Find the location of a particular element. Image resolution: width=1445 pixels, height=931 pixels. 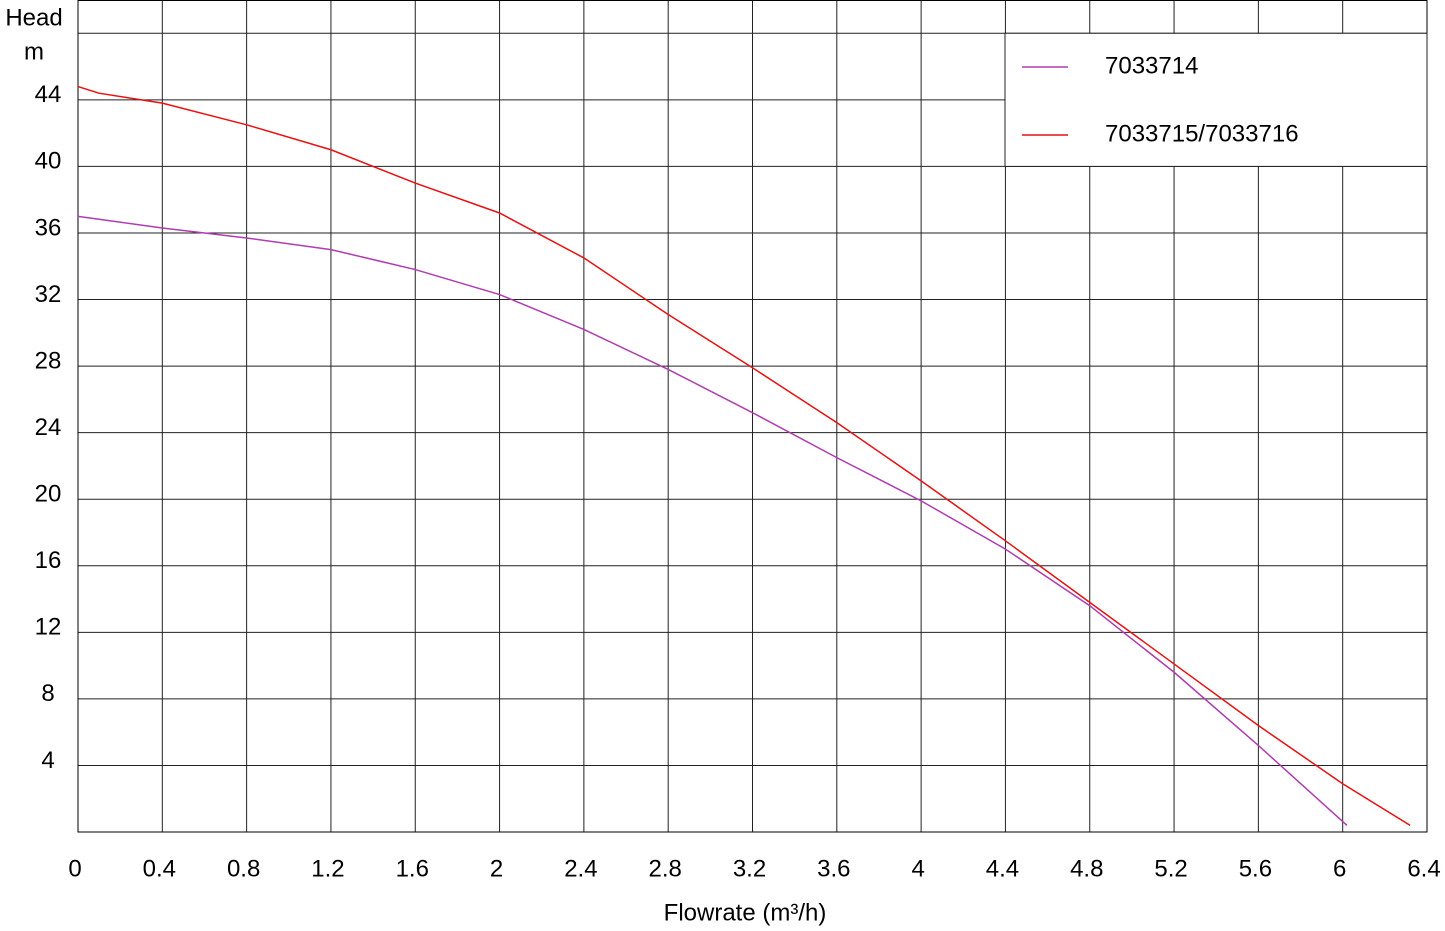

y-tick-label: 4 is located at coordinates (47, 760).